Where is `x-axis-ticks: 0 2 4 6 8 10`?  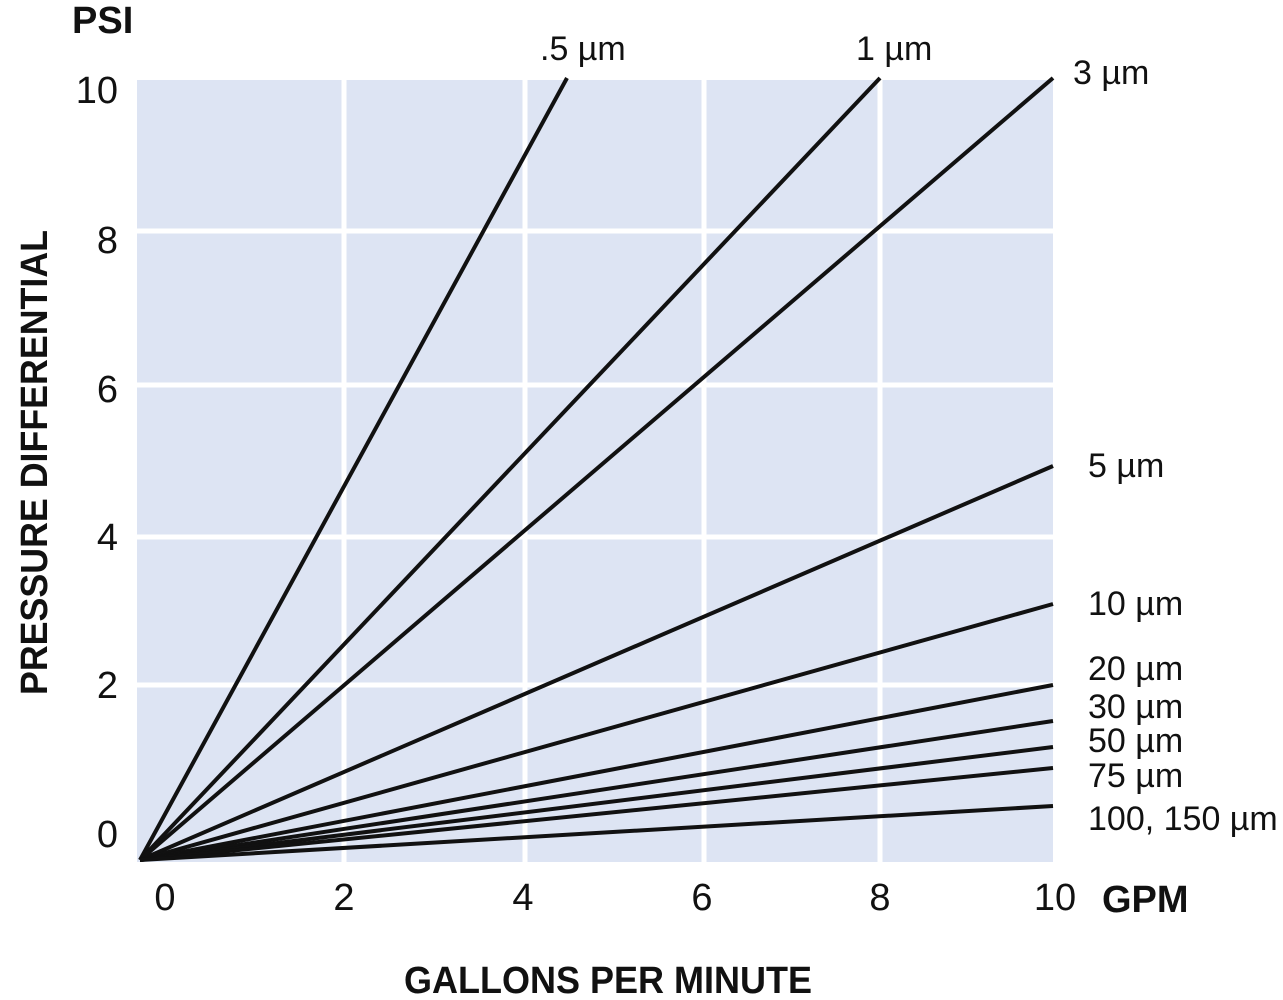
x-axis-ticks: 0 2 4 6 8 10 is located at coordinates (615, 898).